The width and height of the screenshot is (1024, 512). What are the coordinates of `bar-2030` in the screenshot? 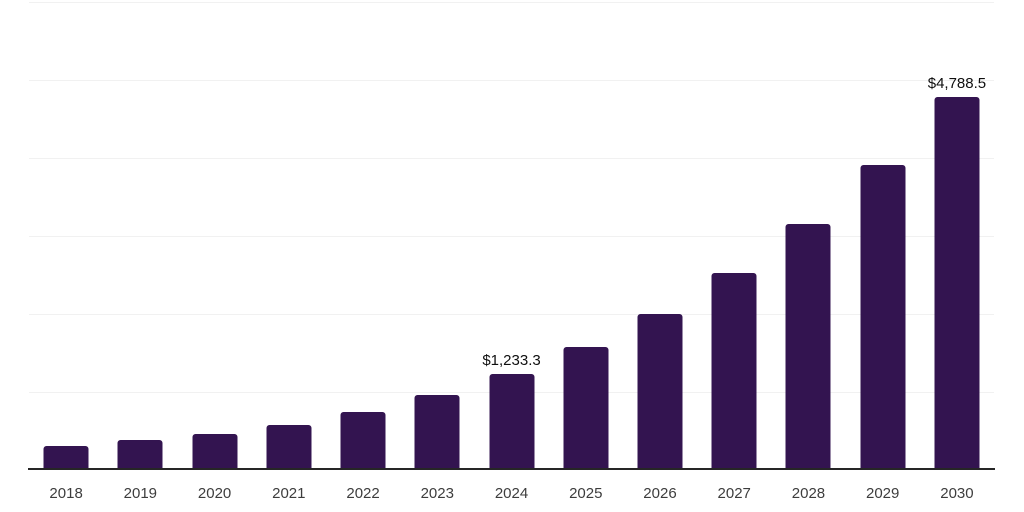 It's located at (957, 283).